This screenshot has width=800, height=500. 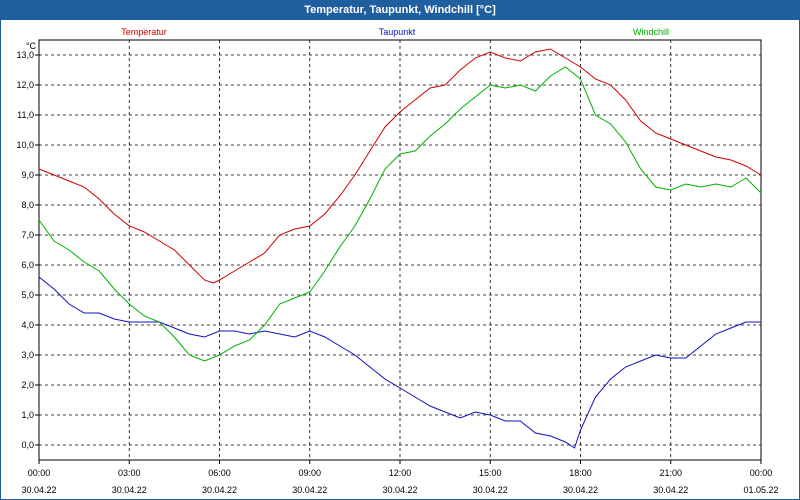 What do you see at coordinates (760, 490) in the screenshot?
I see `x-tick-date: 01.05.22` at bounding box center [760, 490].